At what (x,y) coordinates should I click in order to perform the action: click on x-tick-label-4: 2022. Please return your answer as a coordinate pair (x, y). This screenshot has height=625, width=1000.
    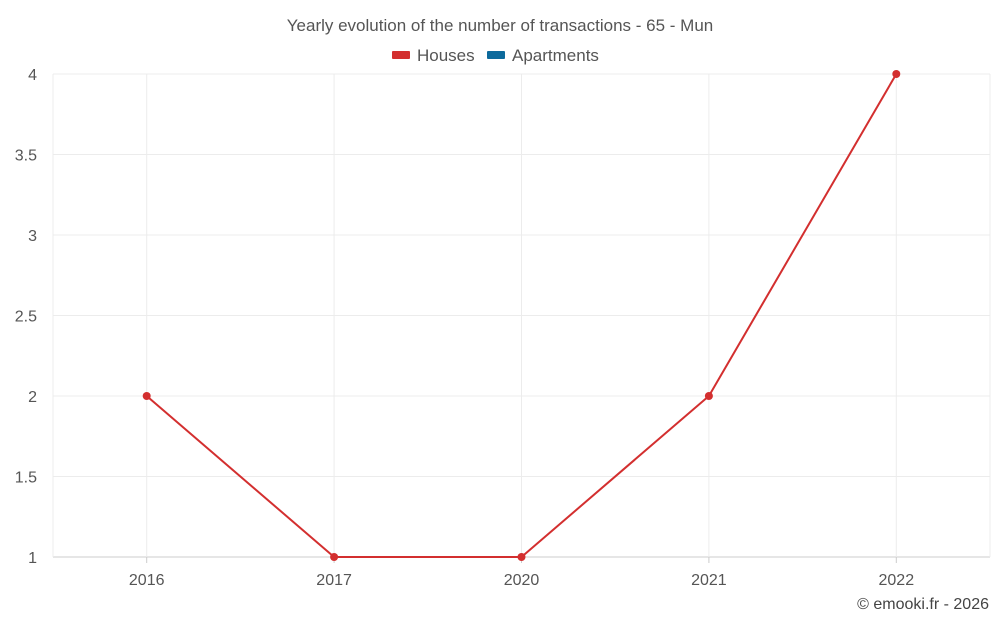
    Looking at the image, I should click on (897, 580).